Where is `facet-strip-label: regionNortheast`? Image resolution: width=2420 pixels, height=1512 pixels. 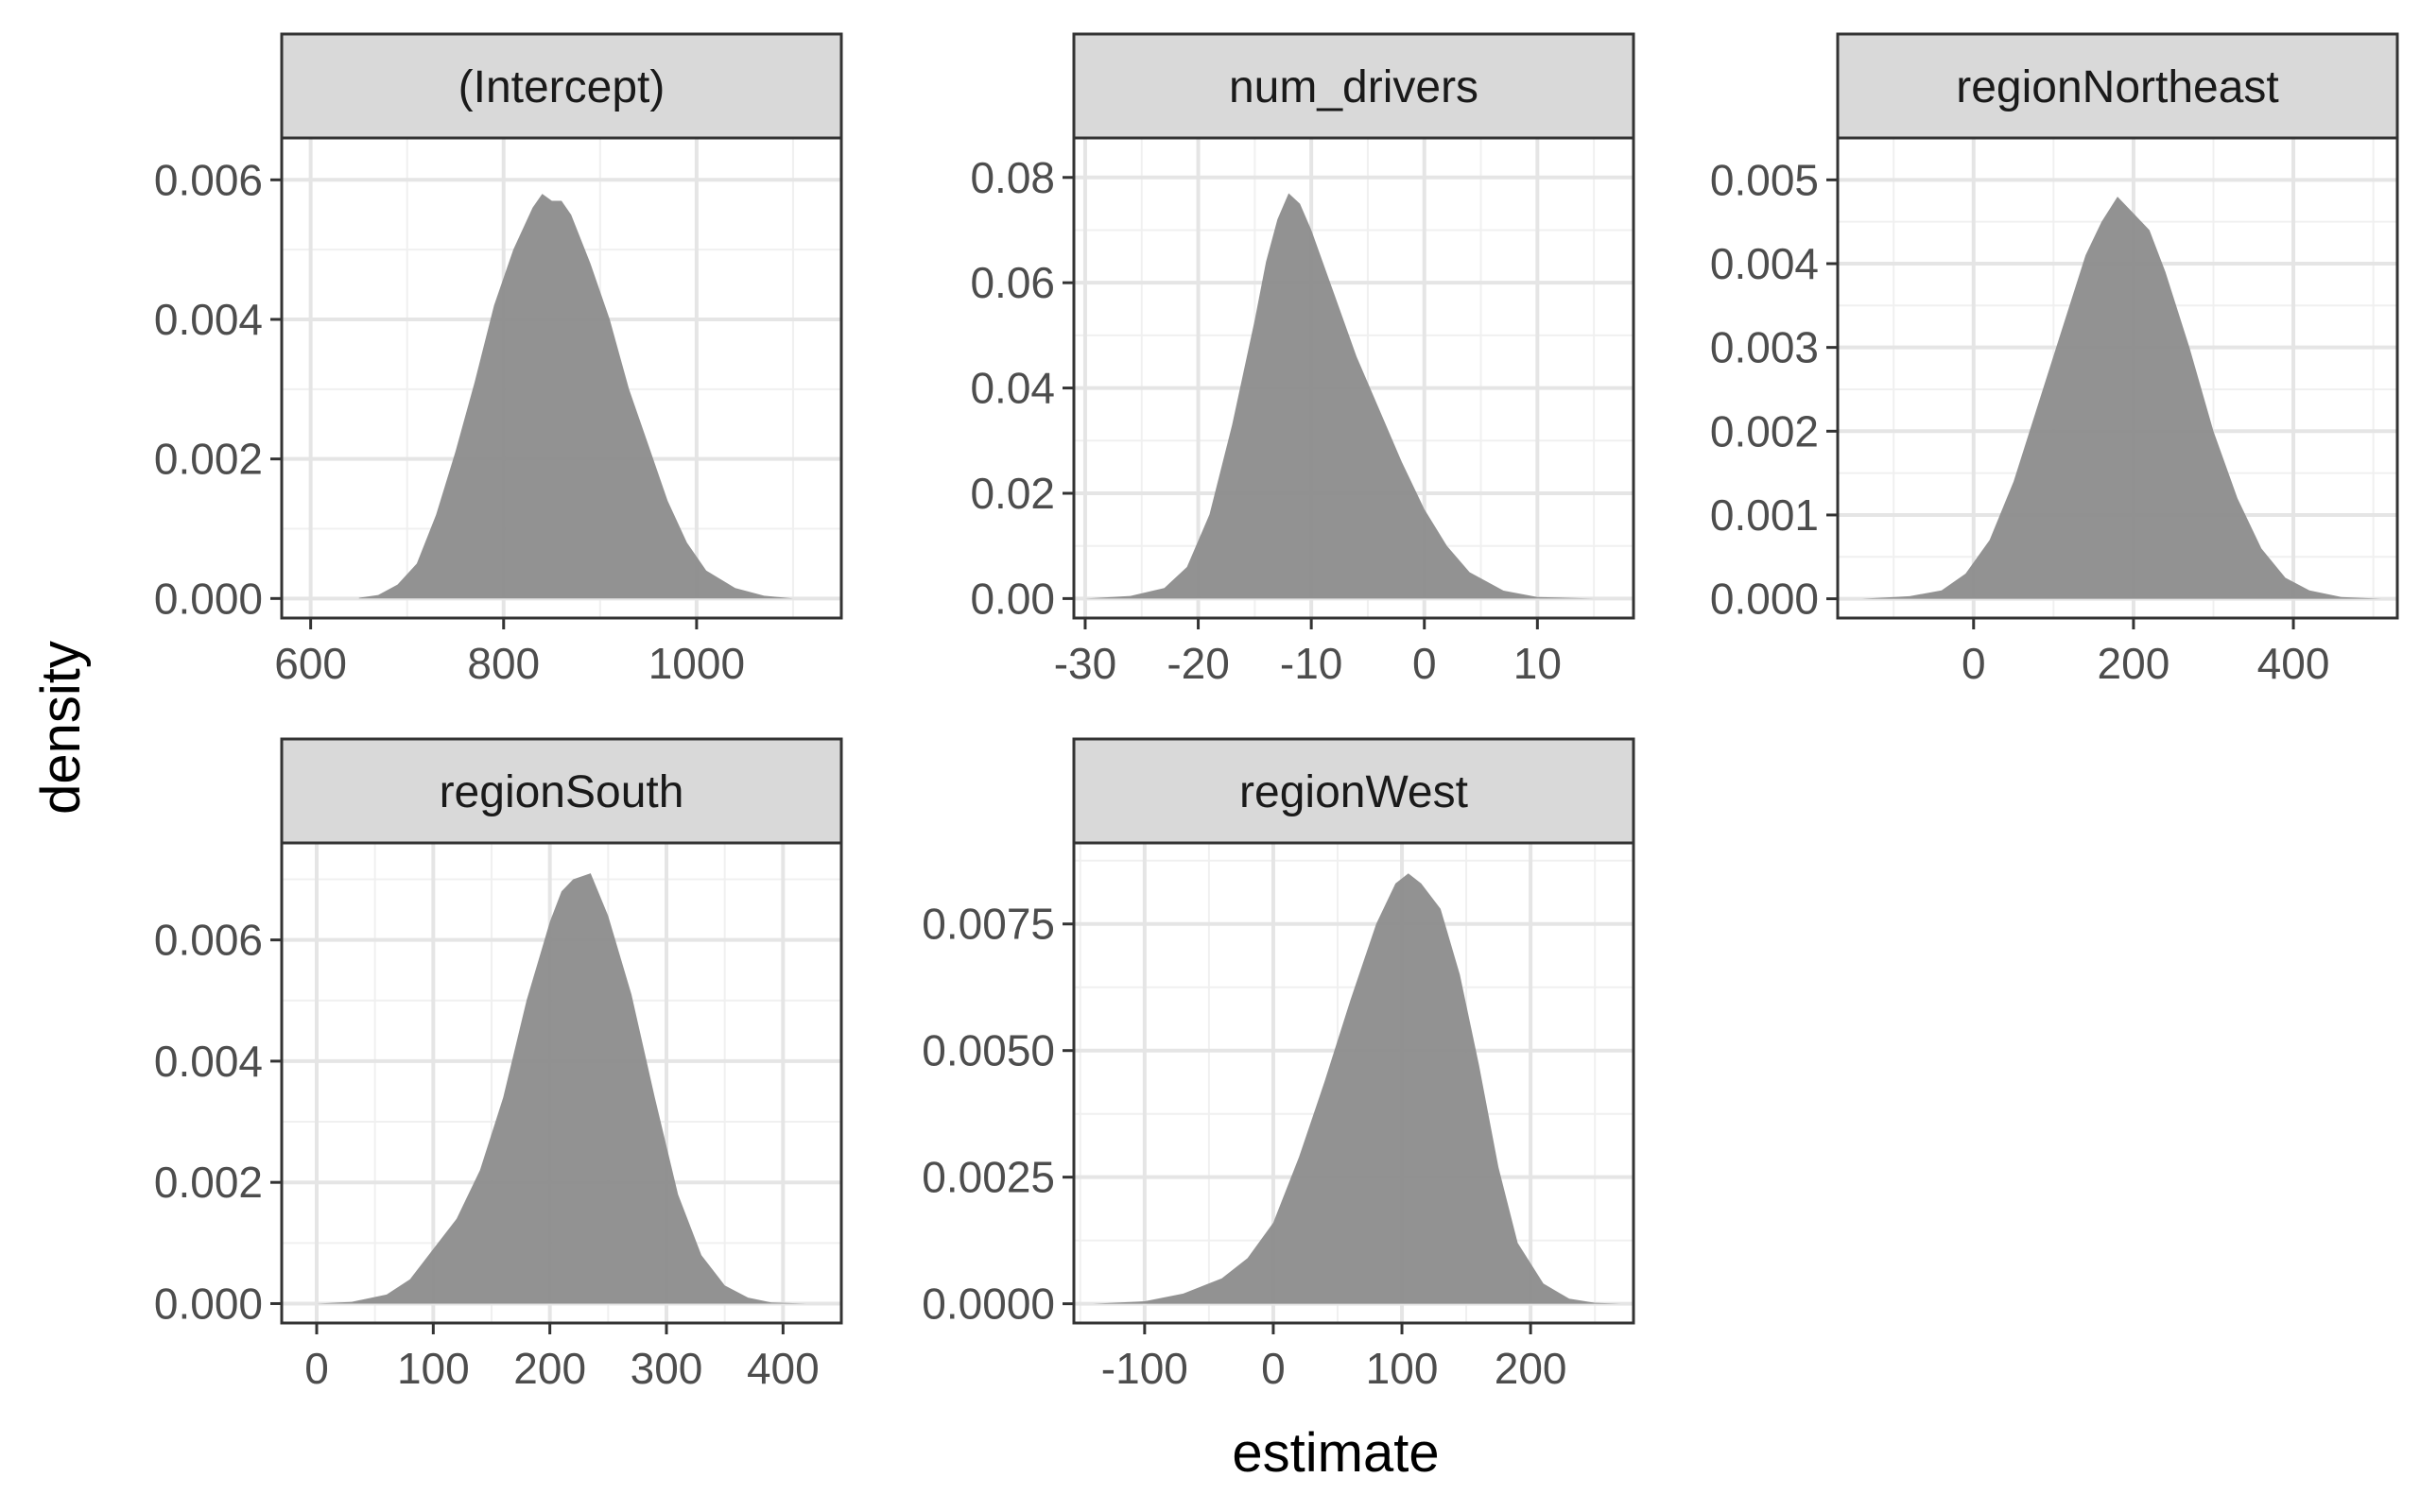 facet-strip-label: regionNortheast is located at coordinates (2117, 87).